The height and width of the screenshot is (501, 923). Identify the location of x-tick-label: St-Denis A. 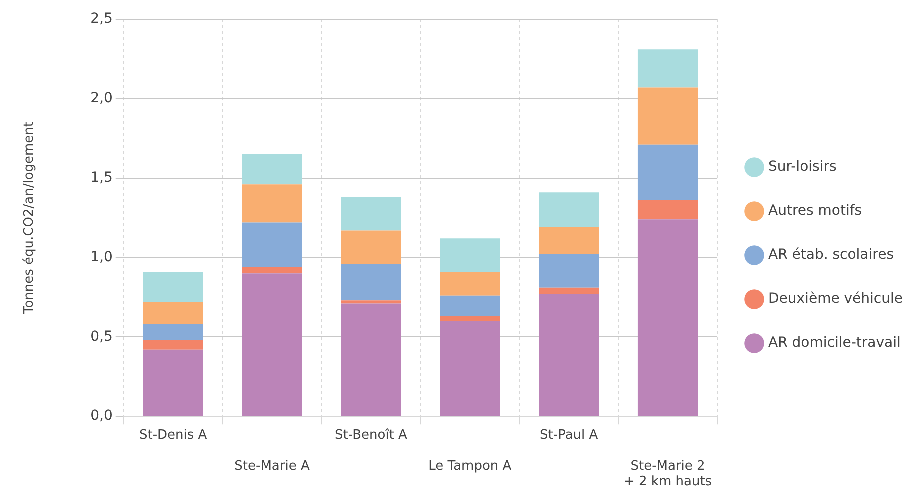
(173, 435).